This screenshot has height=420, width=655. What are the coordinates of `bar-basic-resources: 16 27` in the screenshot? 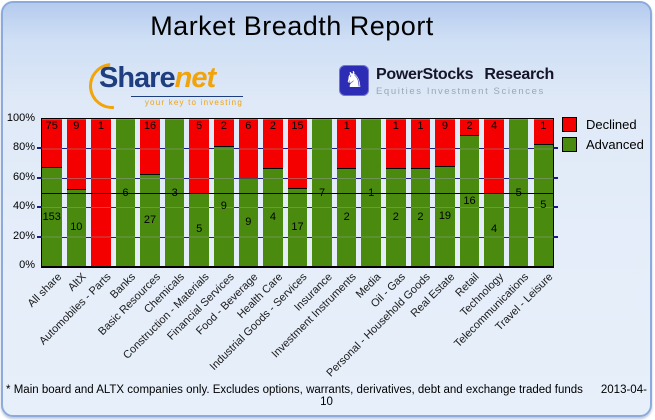 It's located at (150, 192).